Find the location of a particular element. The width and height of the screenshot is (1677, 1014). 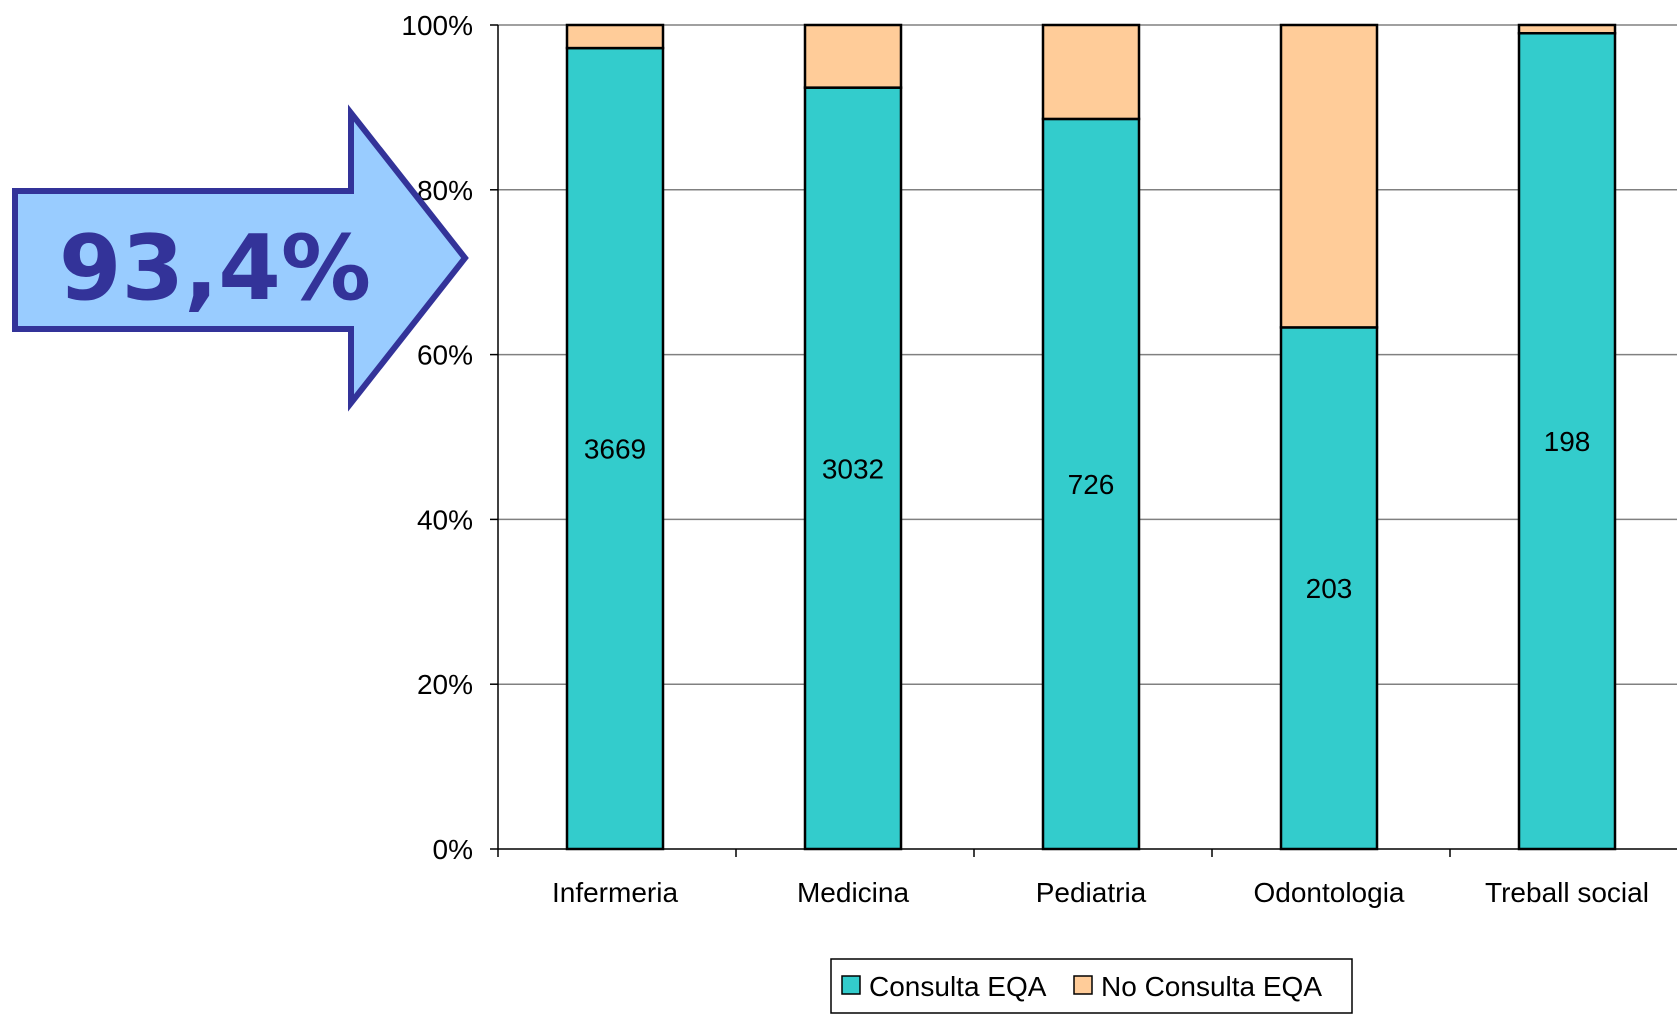

y-tick-label: 0% is located at coordinates (453, 849).